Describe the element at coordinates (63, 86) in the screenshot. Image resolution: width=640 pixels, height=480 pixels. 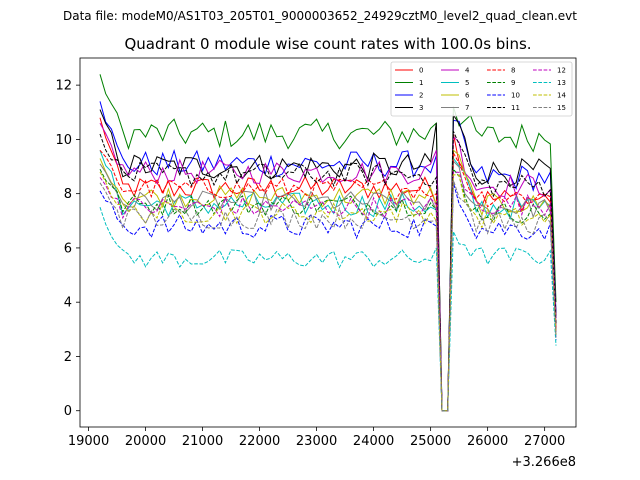
I see `y-tick-label: 12` at that location.